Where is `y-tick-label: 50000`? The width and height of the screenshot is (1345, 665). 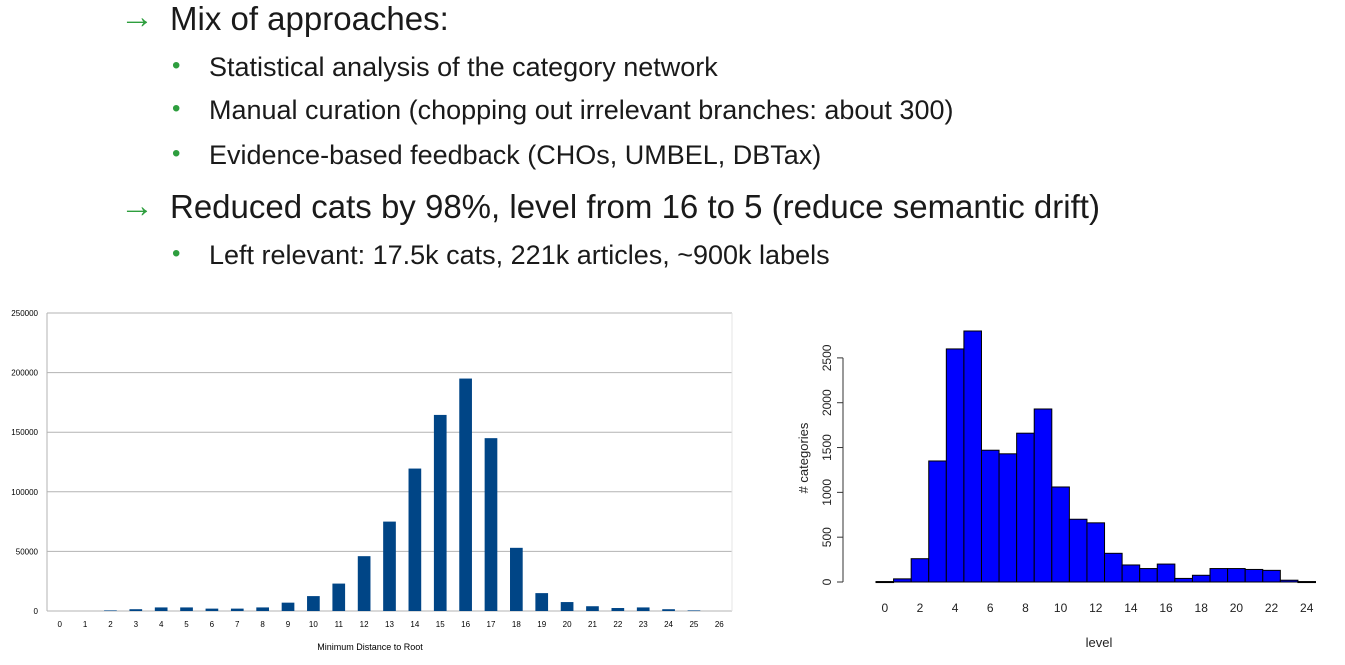 y-tick-label: 50000 is located at coordinates (27, 551).